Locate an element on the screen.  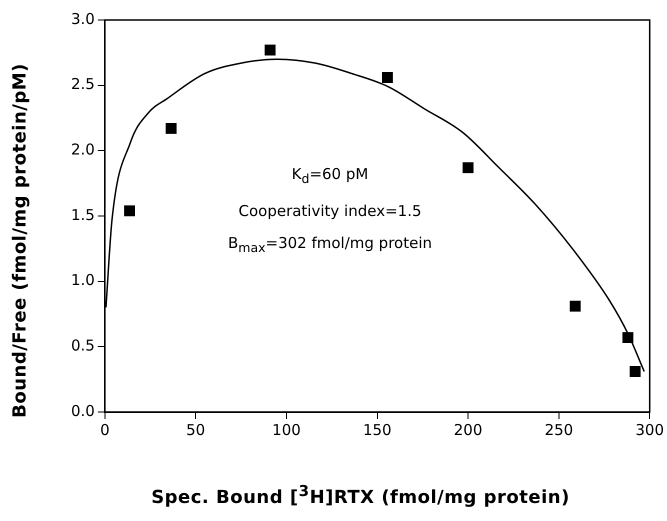
x-tick-label: 0 is located at coordinates (105, 429).